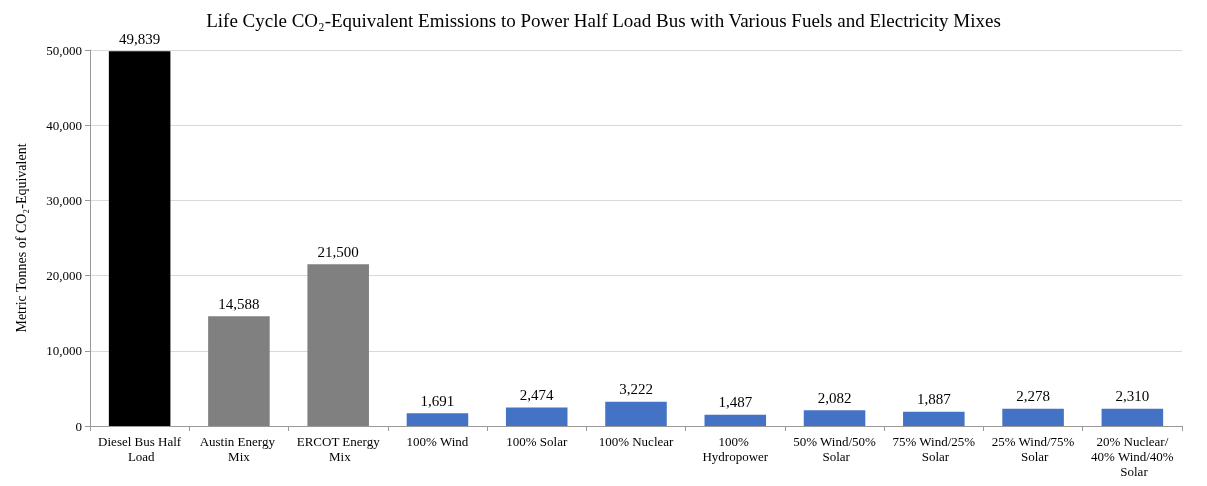 The height and width of the screenshot is (486, 1207). Describe the element at coordinates (437, 441) in the screenshot. I see `x-tick-label: 100% Wind` at that location.